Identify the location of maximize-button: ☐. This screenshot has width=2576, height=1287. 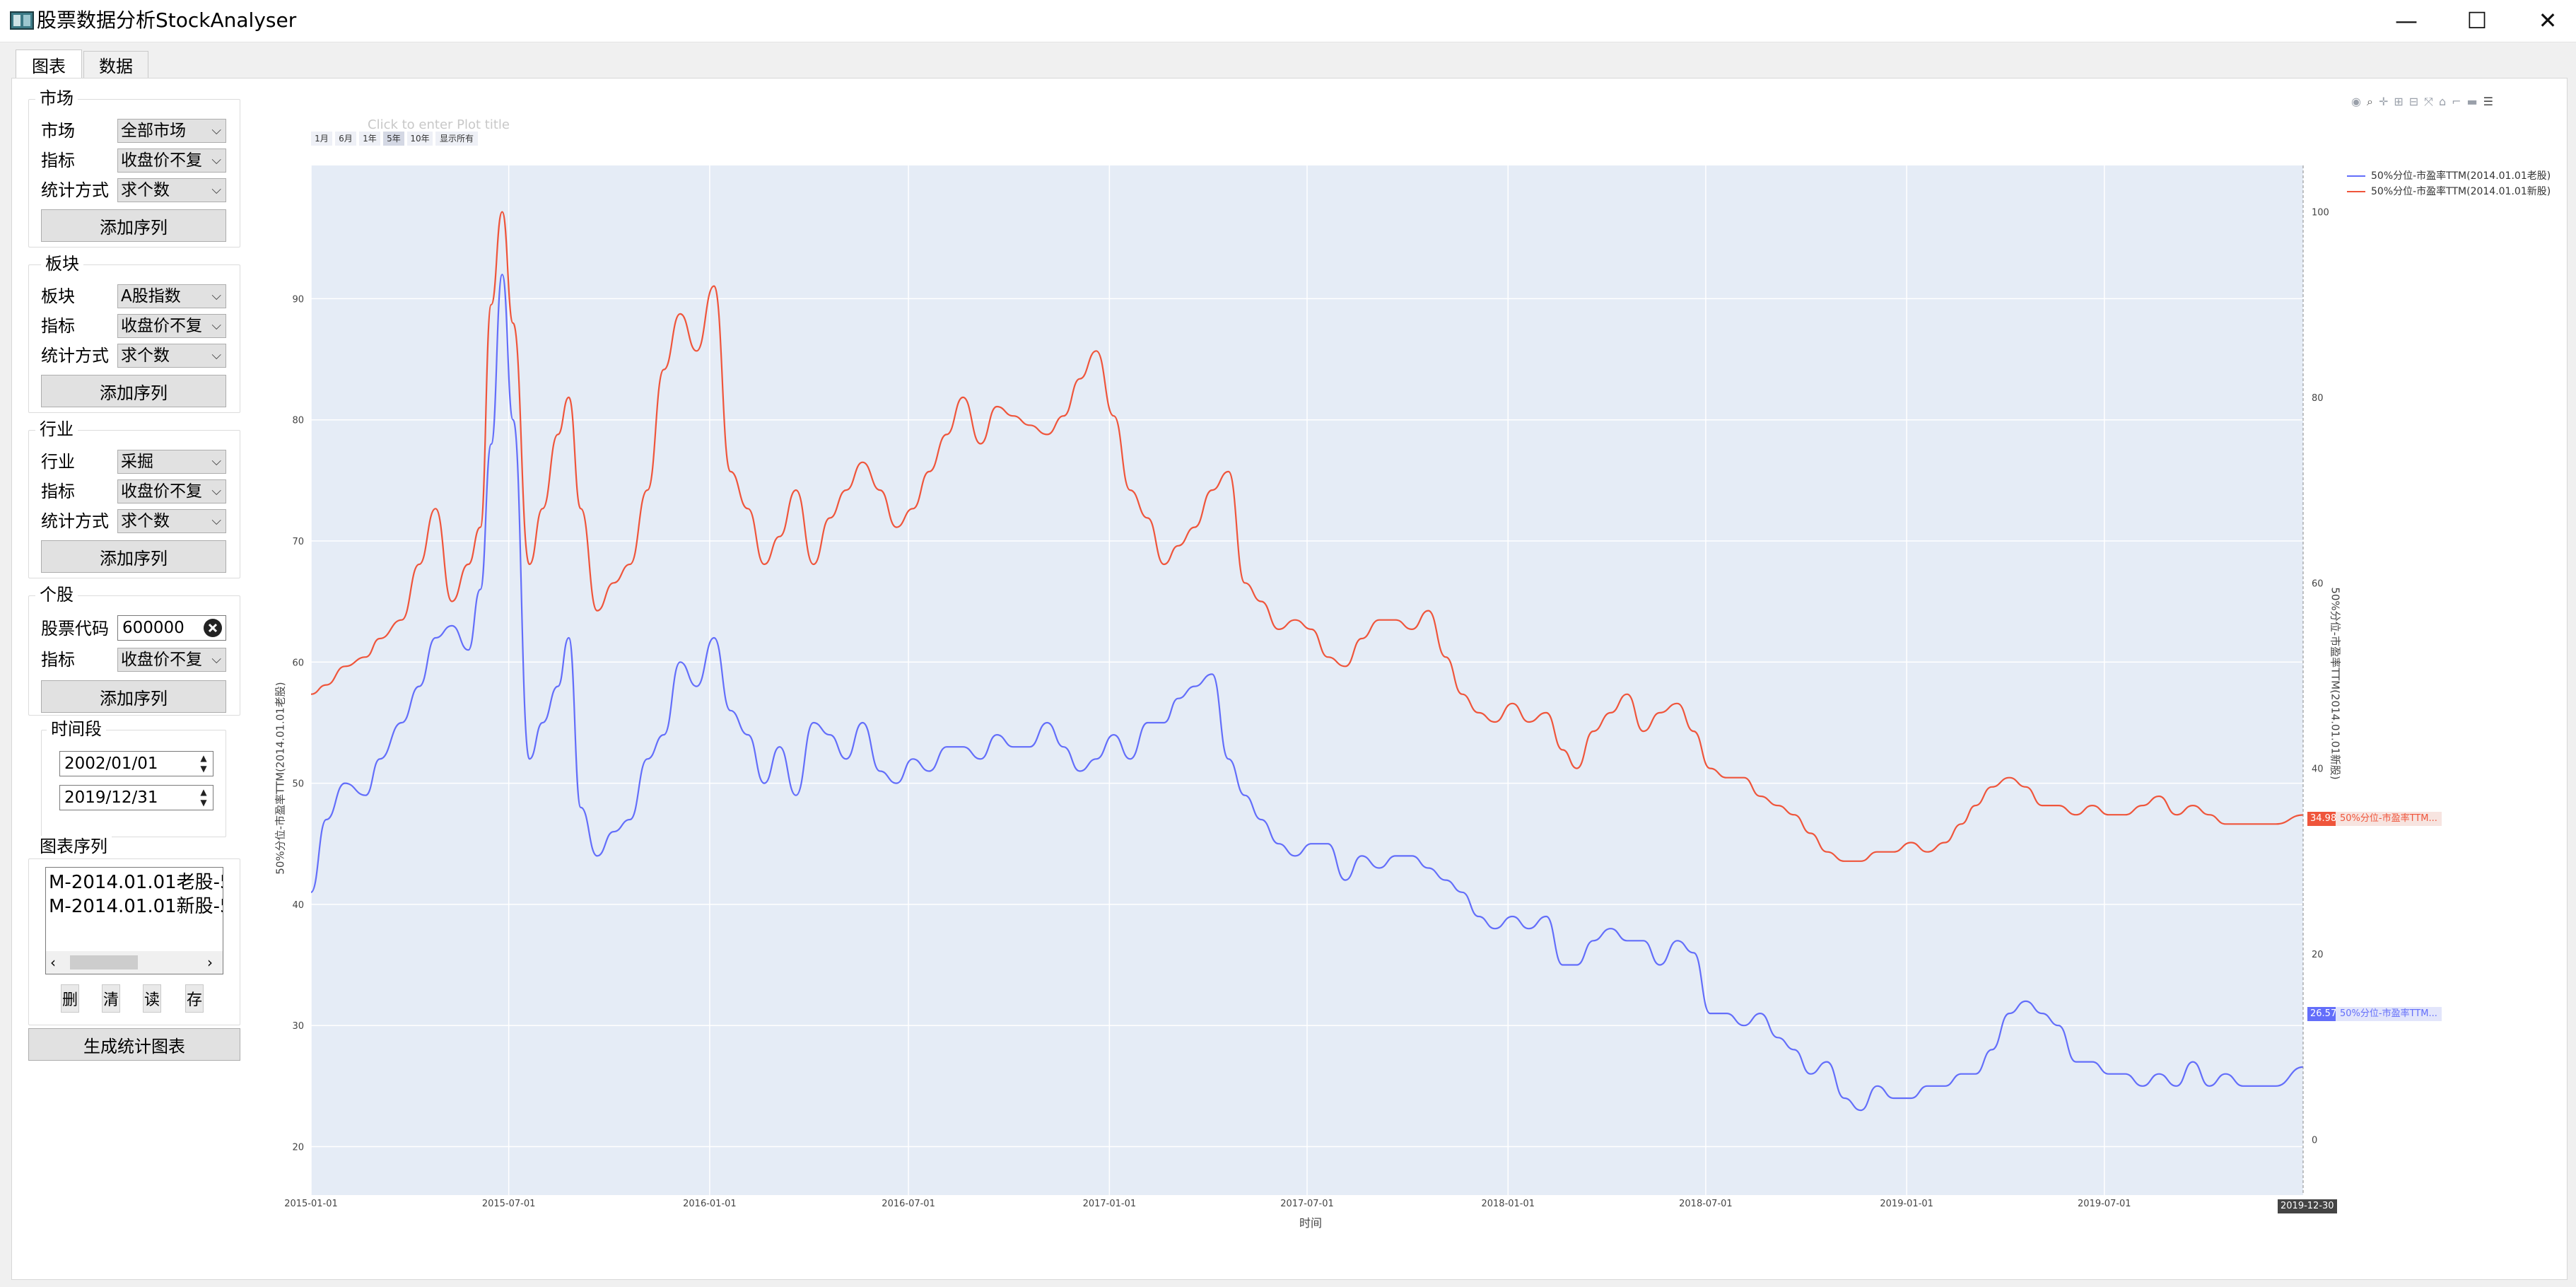
(2477, 20).